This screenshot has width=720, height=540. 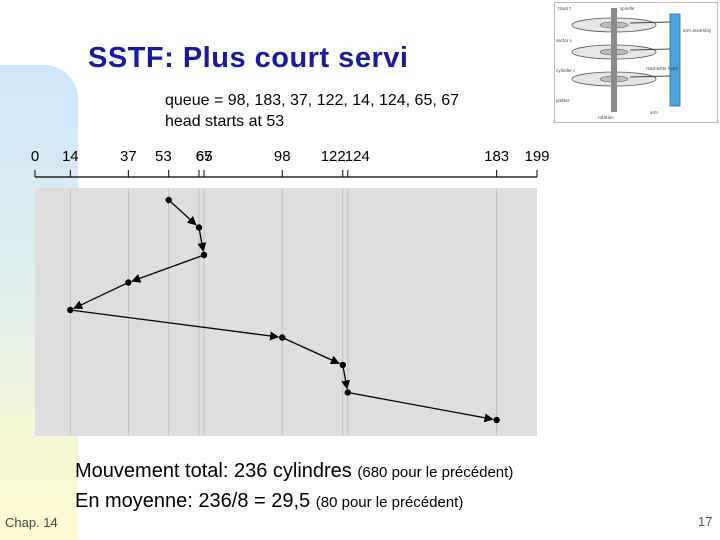 What do you see at coordinates (496, 156) in the screenshot?
I see `tick-label-183: 183` at bounding box center [496, 156].